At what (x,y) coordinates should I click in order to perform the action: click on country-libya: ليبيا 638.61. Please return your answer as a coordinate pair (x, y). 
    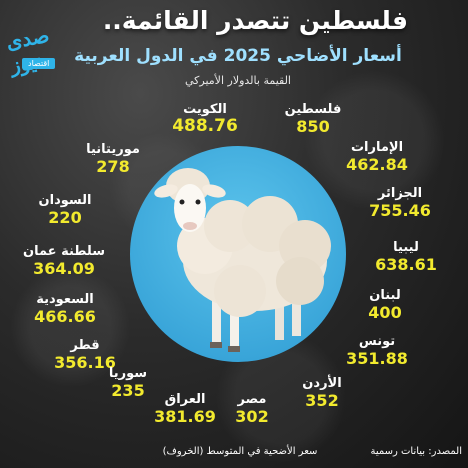
    Looking at the image, I should click on (406, 257).